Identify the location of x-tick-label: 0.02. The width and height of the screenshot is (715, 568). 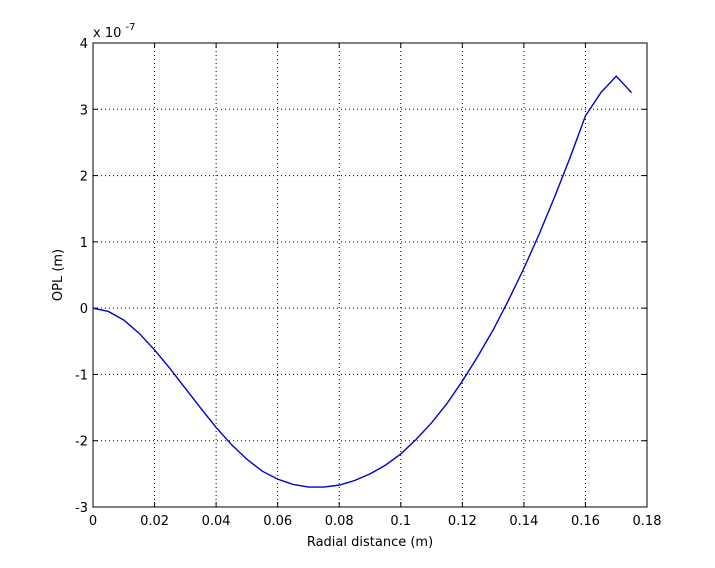
(154, 521).